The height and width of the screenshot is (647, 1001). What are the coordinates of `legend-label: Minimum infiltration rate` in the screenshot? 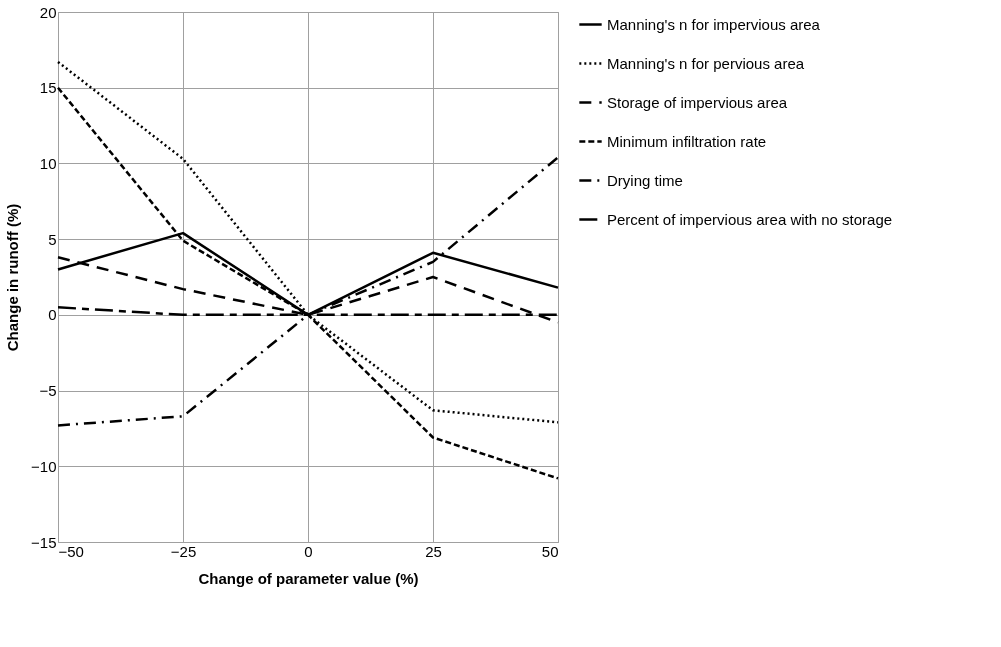 It's located at (687, 141).